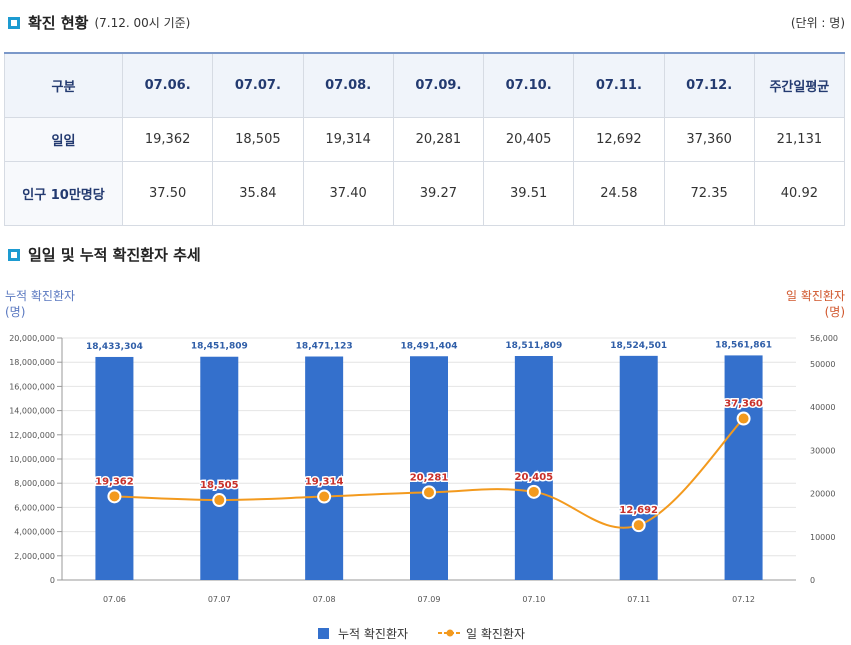 The width and height of the screenshot is (851, 645). Describe the element at coordinates (822, 450) in the screenshot. I see `right-tick-label: 30000` at that location.